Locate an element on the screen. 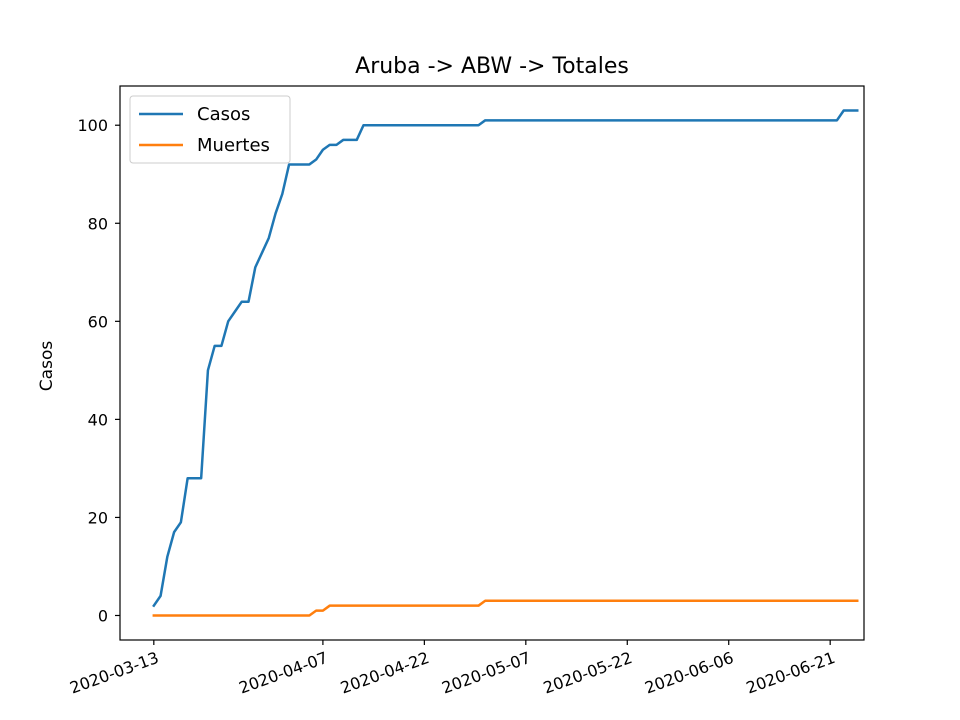  legend-label-muertes: Muertes is located at coordinates (233, 145).